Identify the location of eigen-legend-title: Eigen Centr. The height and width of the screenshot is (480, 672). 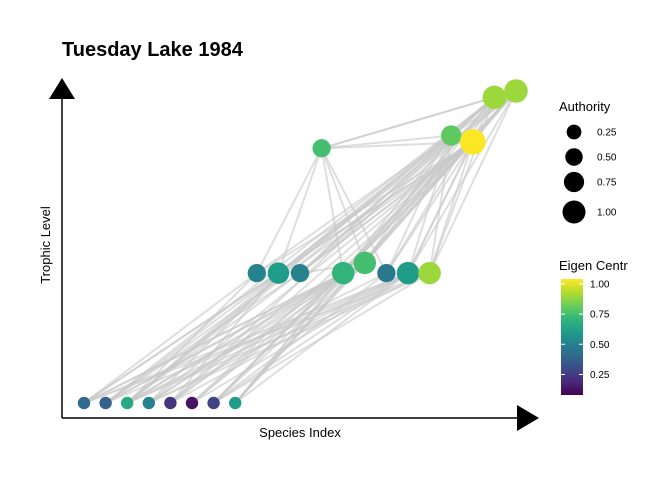
(593, 265).